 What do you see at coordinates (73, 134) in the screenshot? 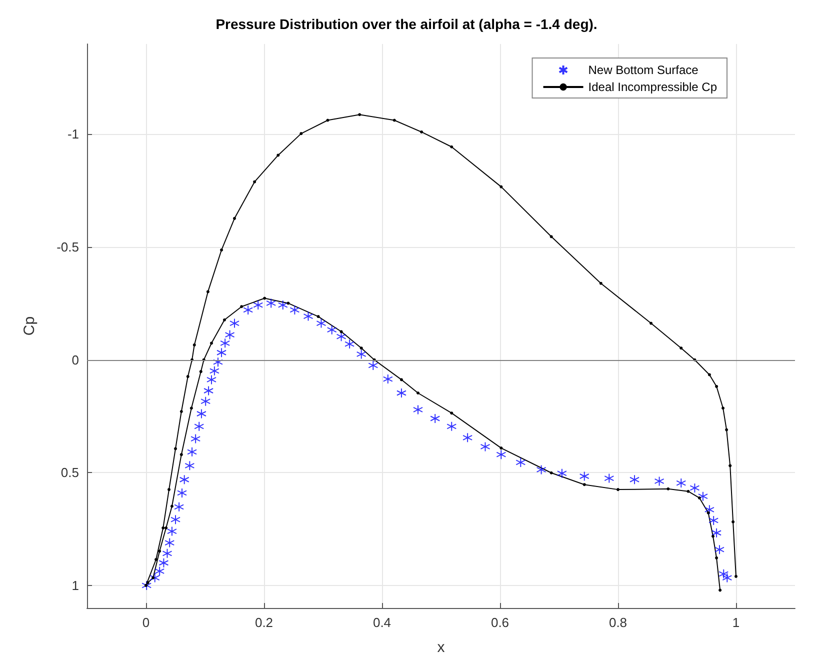
I see `y-tick-label: -1` at bounding box center [73, 134].